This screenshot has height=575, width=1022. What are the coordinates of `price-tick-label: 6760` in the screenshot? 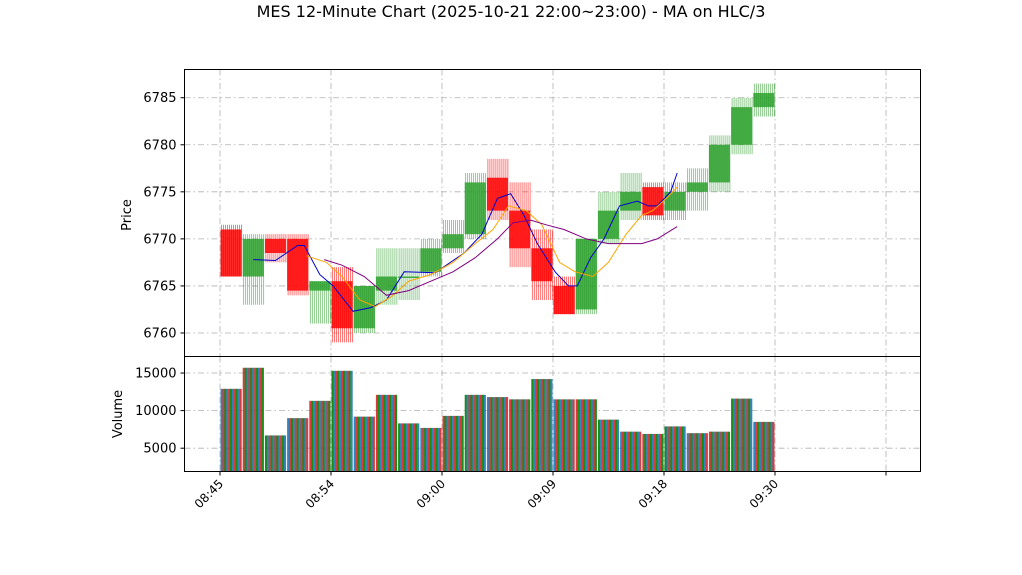 It's located at (159, 333).